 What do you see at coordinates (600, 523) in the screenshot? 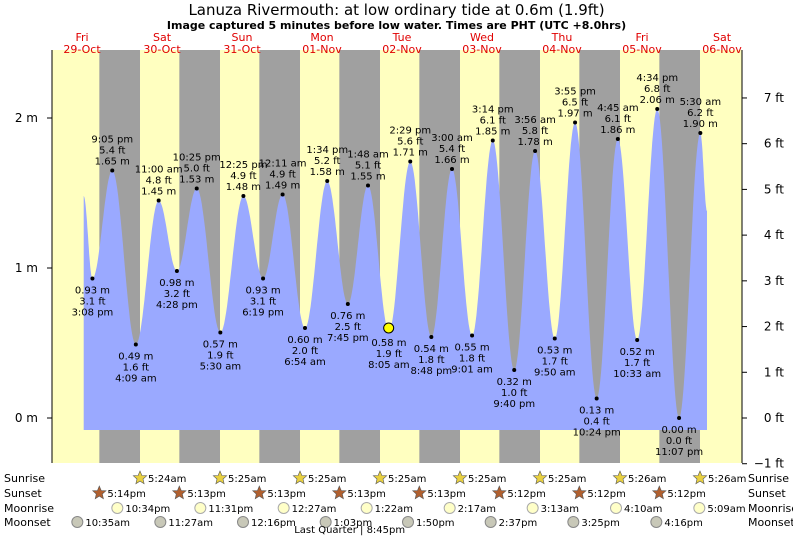
I see `moonset-time: 3:25pm` at bounding box center [600, 523].